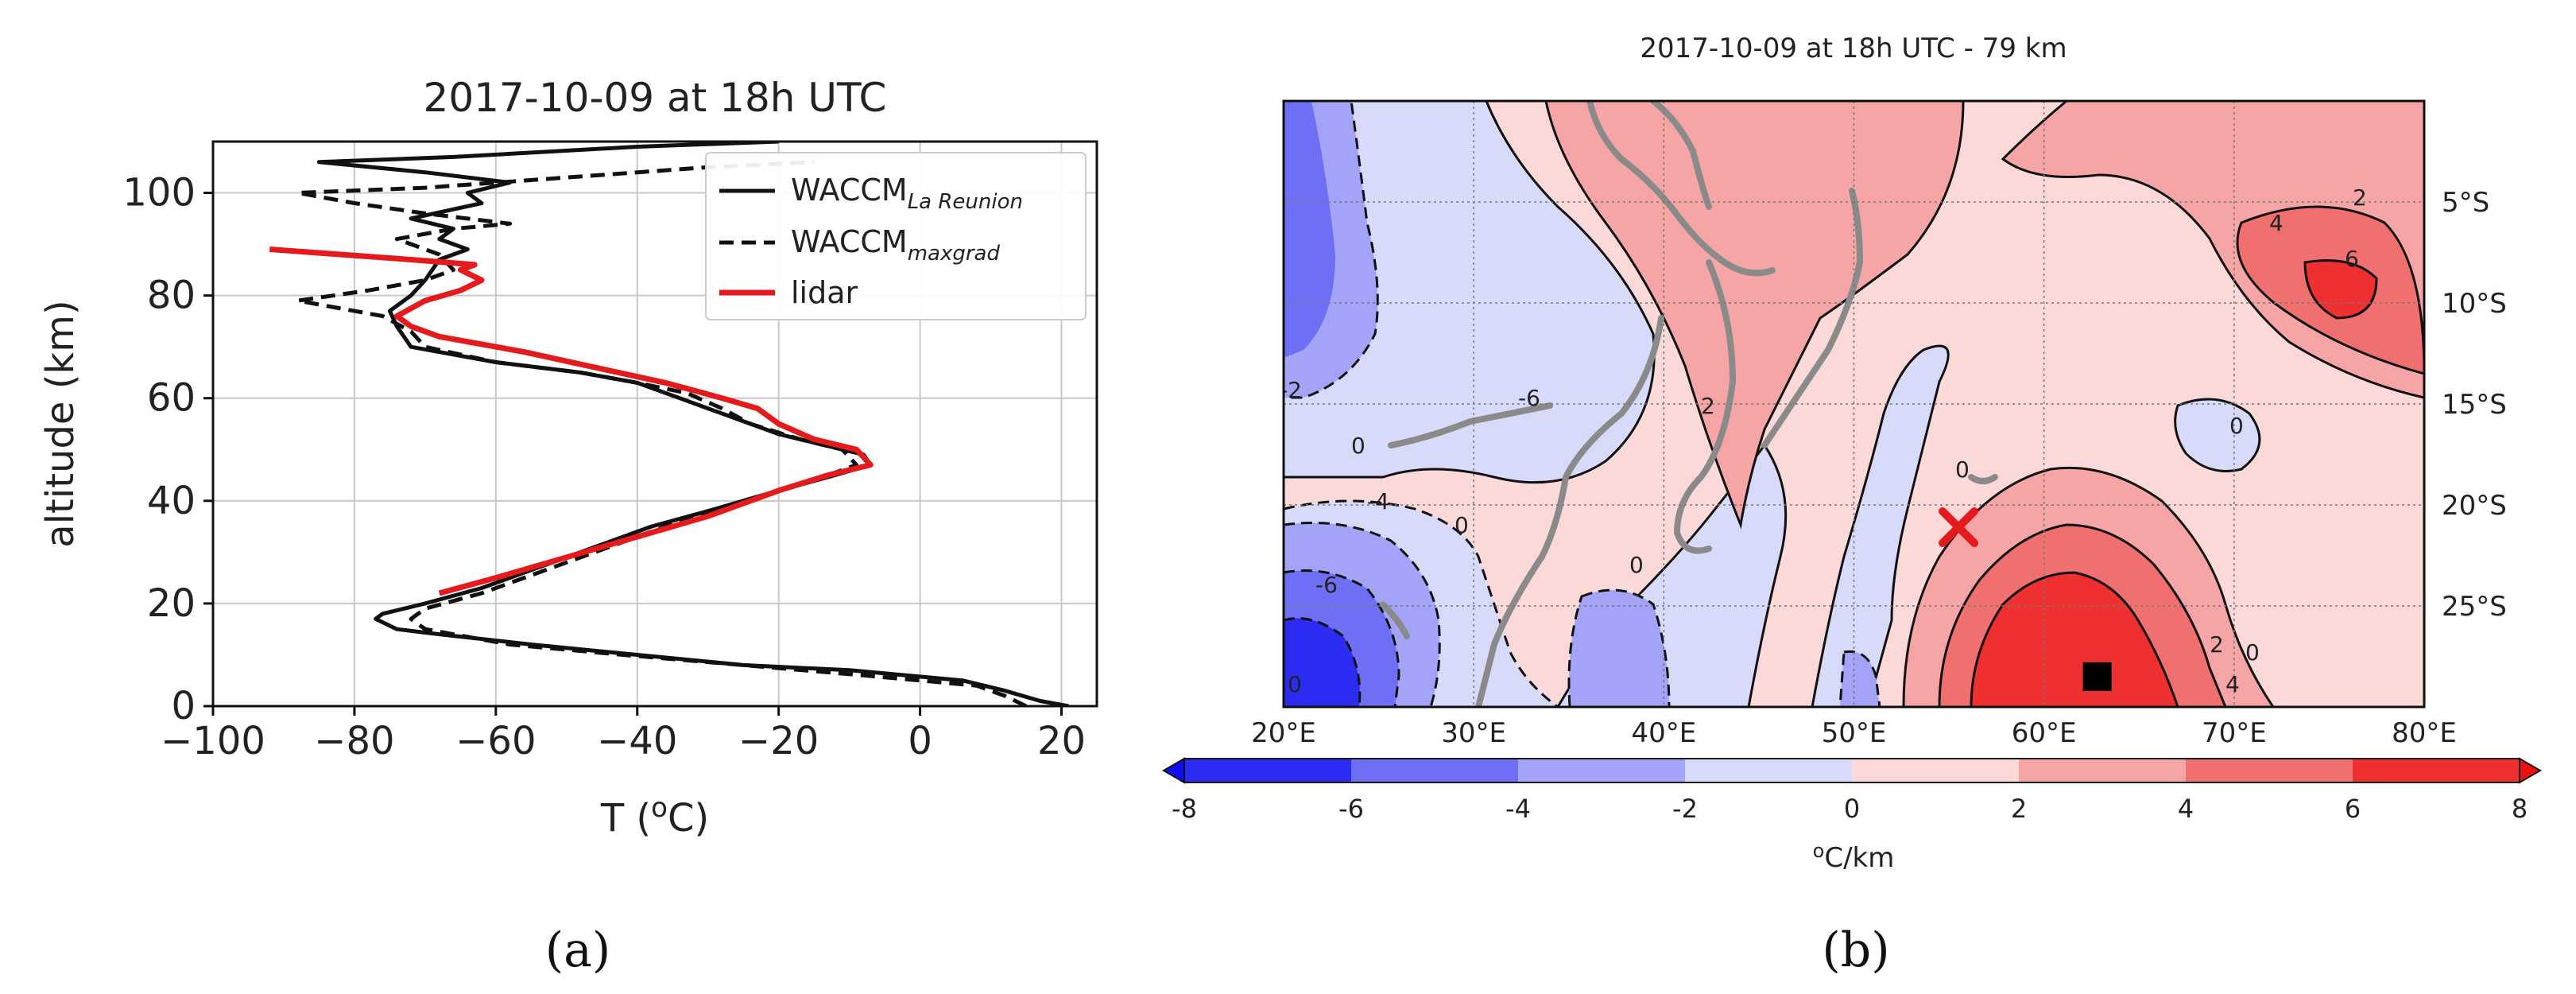 This screenshot has height=994, width=2576. What do you see at coordinates (2474, 506) in the screenshot?
I see `lat-tick-label: 20°S` at bounding box center [2474, 506].